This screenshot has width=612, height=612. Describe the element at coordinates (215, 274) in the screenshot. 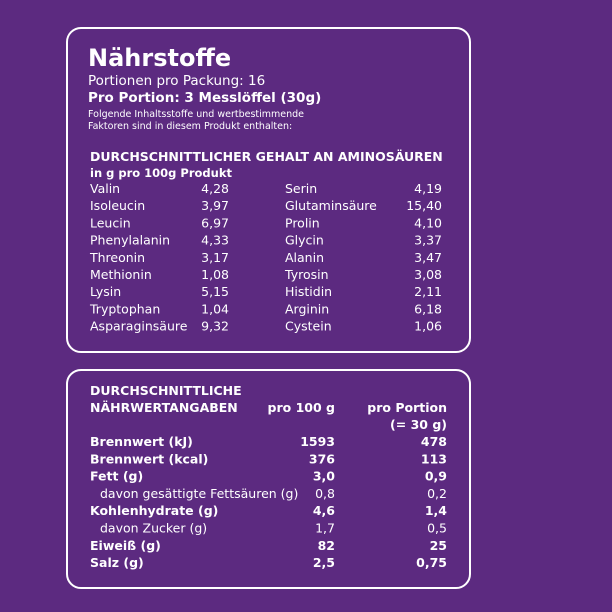

I see `amino-value: 1,08` at that location.